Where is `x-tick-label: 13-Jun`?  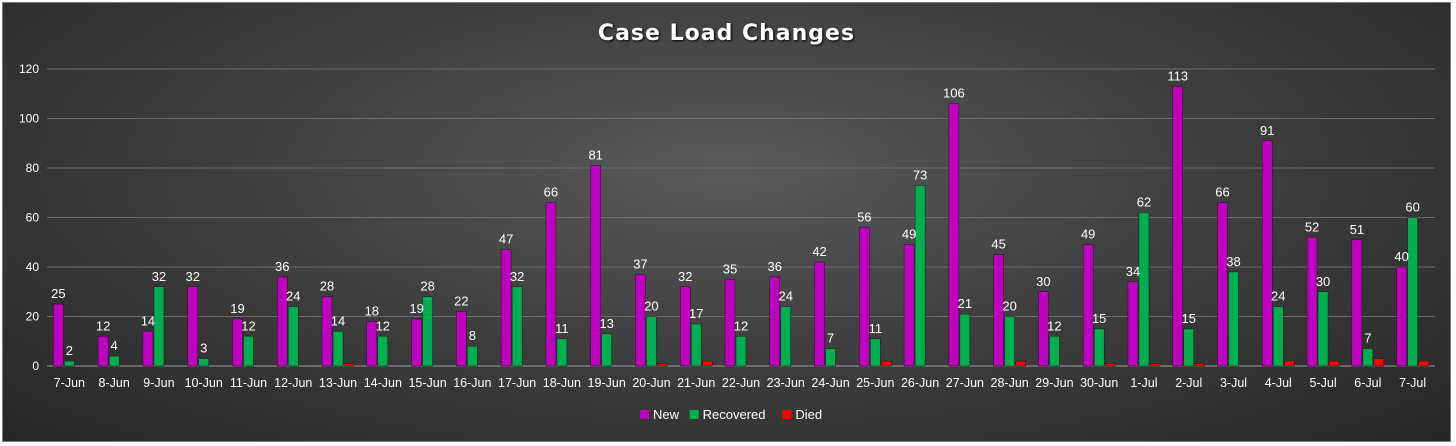
x-tick-label: 13-Jun is located at coordinates (338, 383).